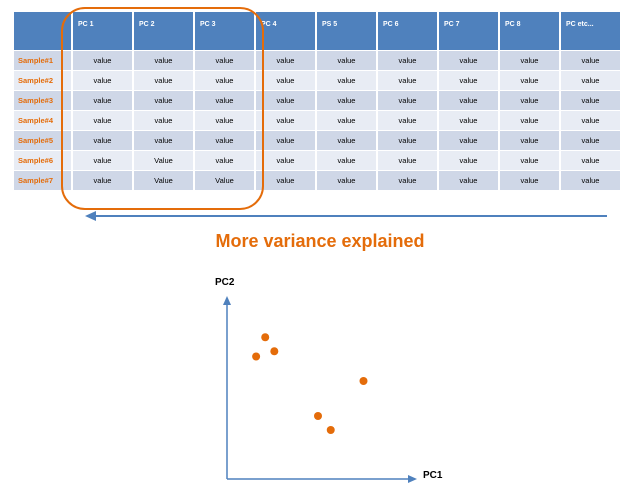  I want to click on x-axis-label: PC1, so click(433, 475).